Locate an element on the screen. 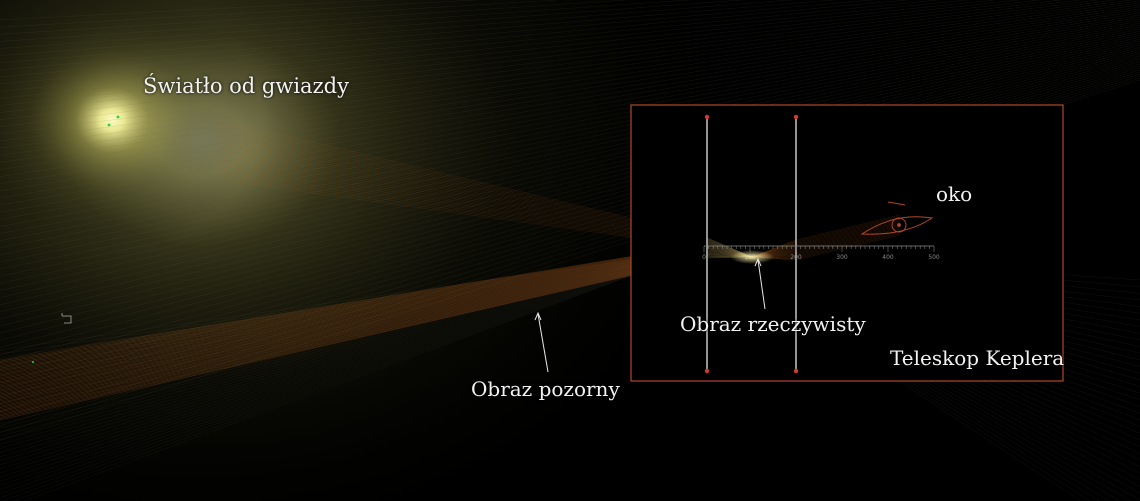 The height and width of the screenshot is (501, 1140). eye-center is located at coordinates (899, 225).